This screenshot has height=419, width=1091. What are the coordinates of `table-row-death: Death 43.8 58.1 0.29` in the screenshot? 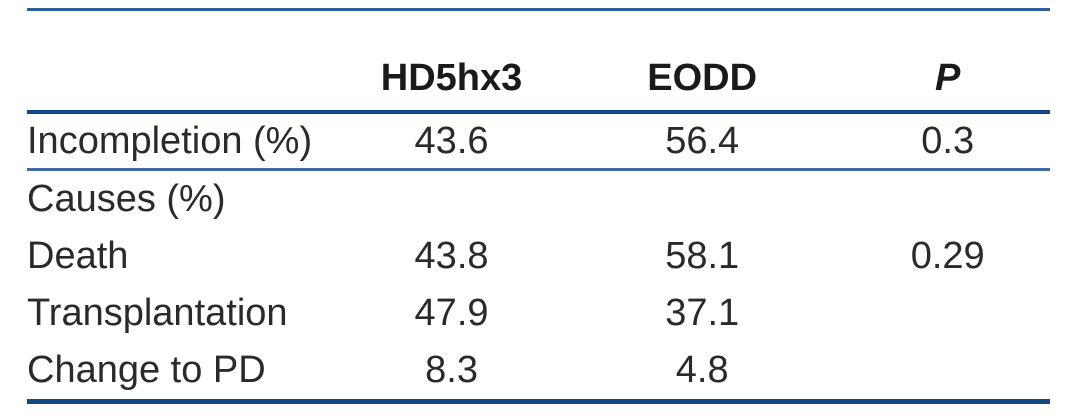 It's located at (538, 256).